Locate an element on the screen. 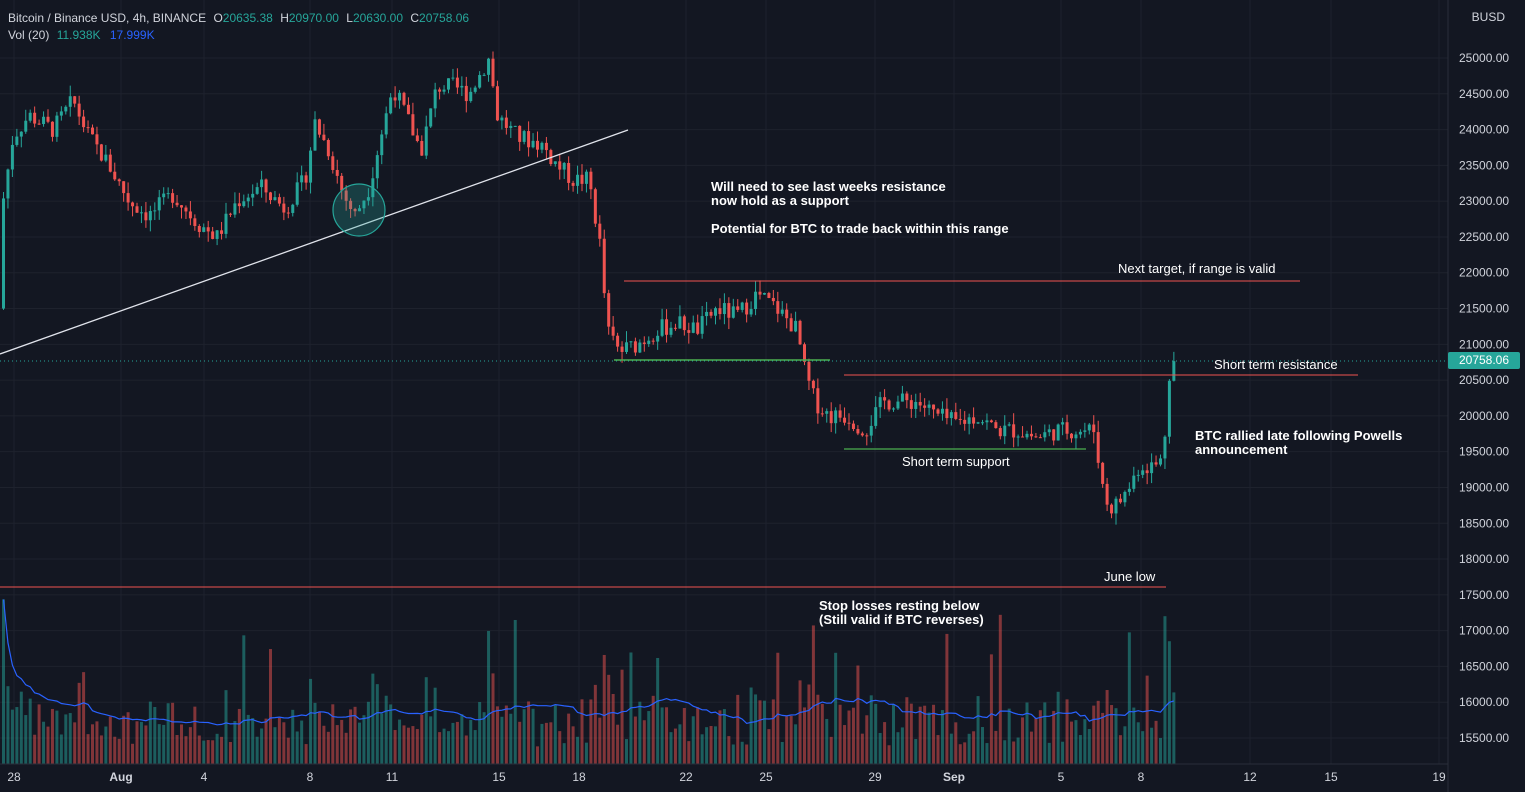 This screenshot has width=1525, height=792. price-tick-8: 21000.00 is located at coordinates (1484, 344).